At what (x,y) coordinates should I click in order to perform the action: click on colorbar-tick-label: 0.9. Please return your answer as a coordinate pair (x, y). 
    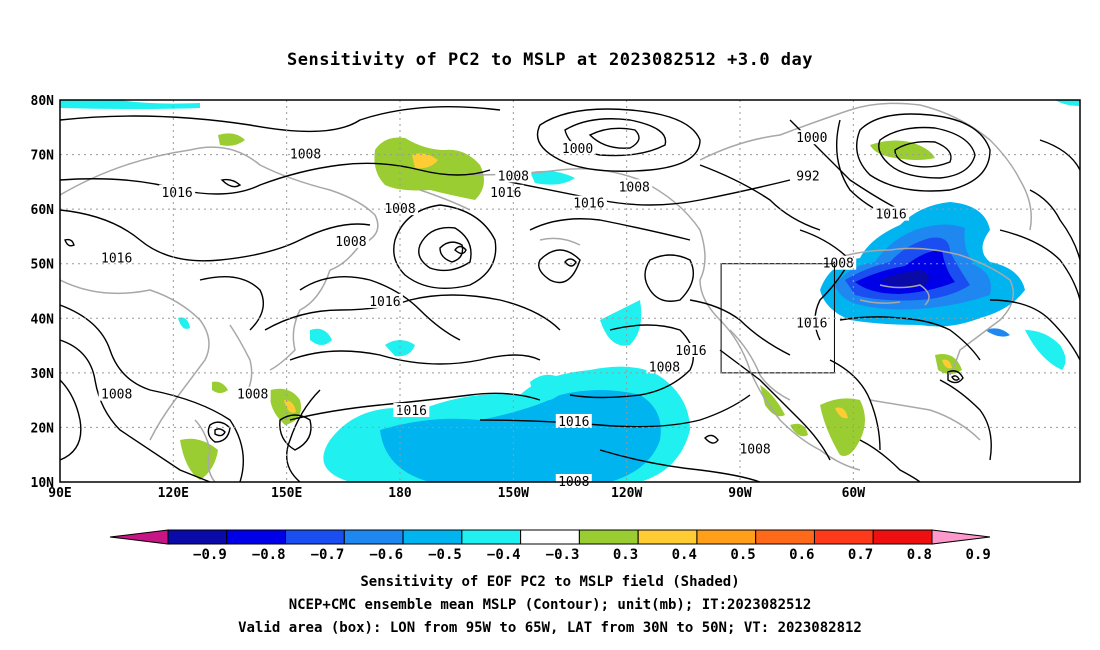
    Looking at the image, I should click on (977, 555).